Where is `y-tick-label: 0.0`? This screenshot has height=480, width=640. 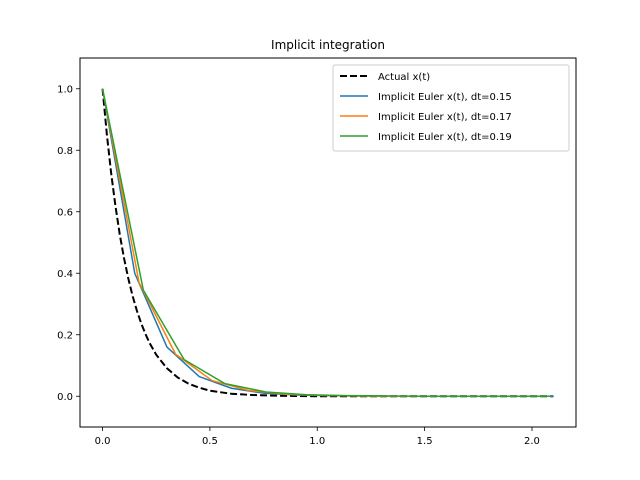 y-tick-label: 0.0 is located at coordinates (65, 397).